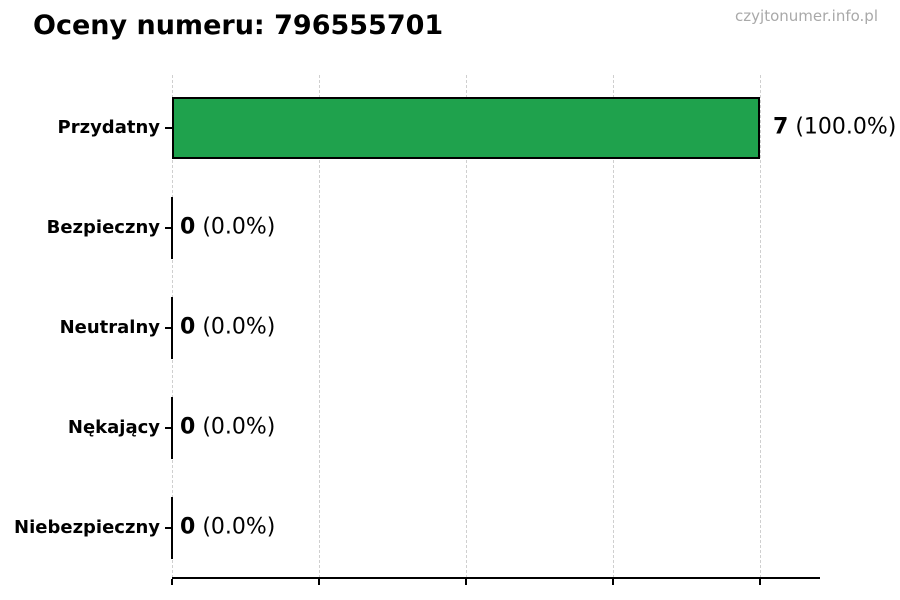  What do you see at coordinates (113, 428) in the screenshot?
I see `category-label: Nękający` at bounding box center [113, 428].